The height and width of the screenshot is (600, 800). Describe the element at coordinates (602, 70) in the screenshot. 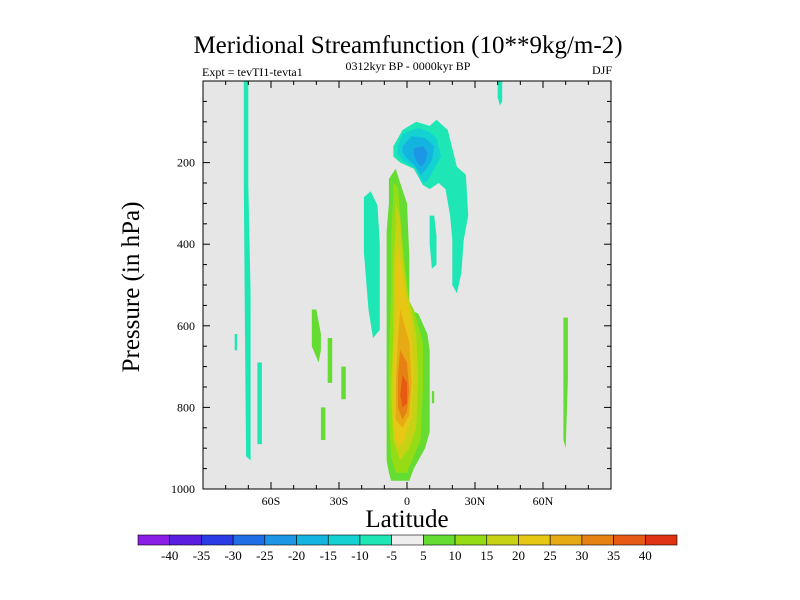

I see `subtitle-right: DJF` at that location.